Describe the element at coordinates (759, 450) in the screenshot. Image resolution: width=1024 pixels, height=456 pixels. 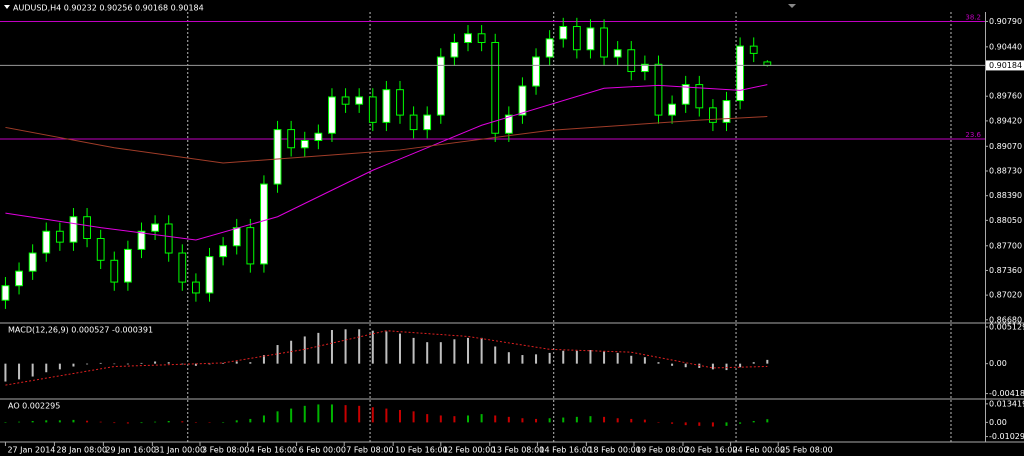
I see `x-tick-label: 24 Feb 00:00` at that location.